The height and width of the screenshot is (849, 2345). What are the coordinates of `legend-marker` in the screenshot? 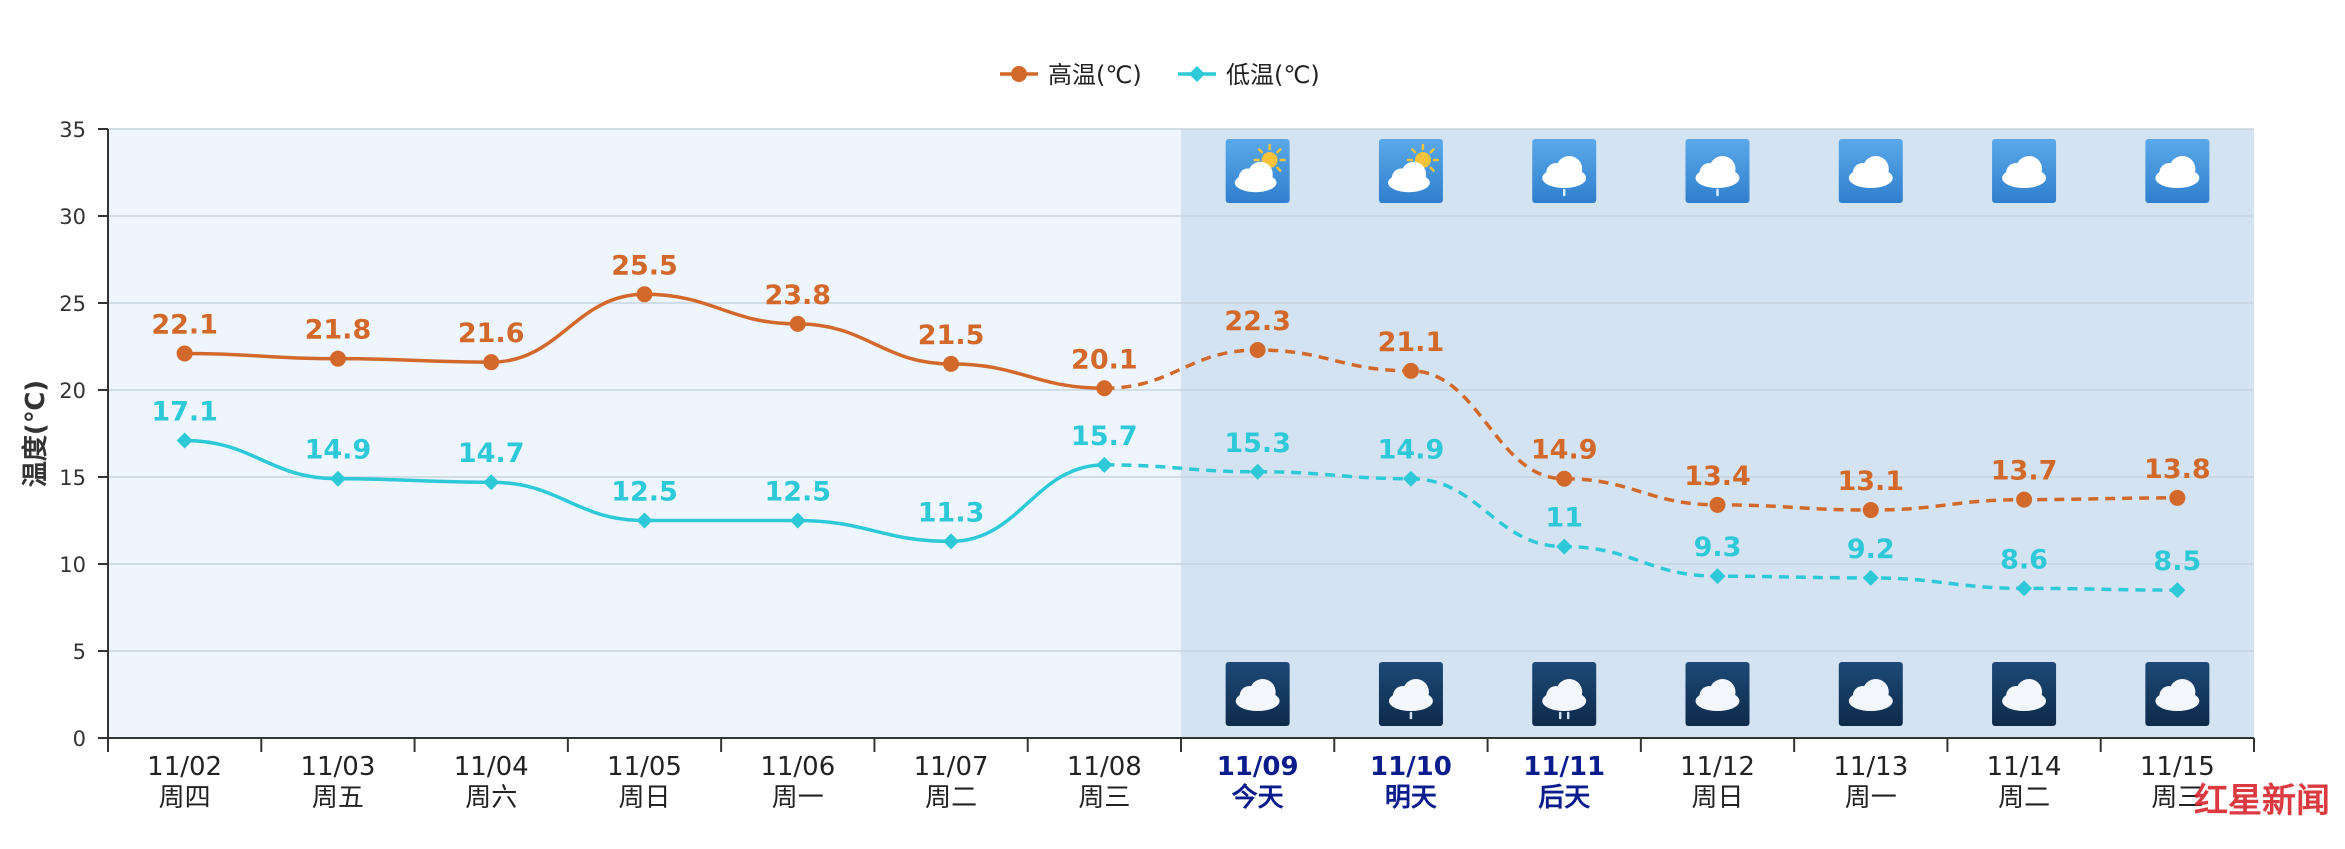 It's located at (1197, 74).